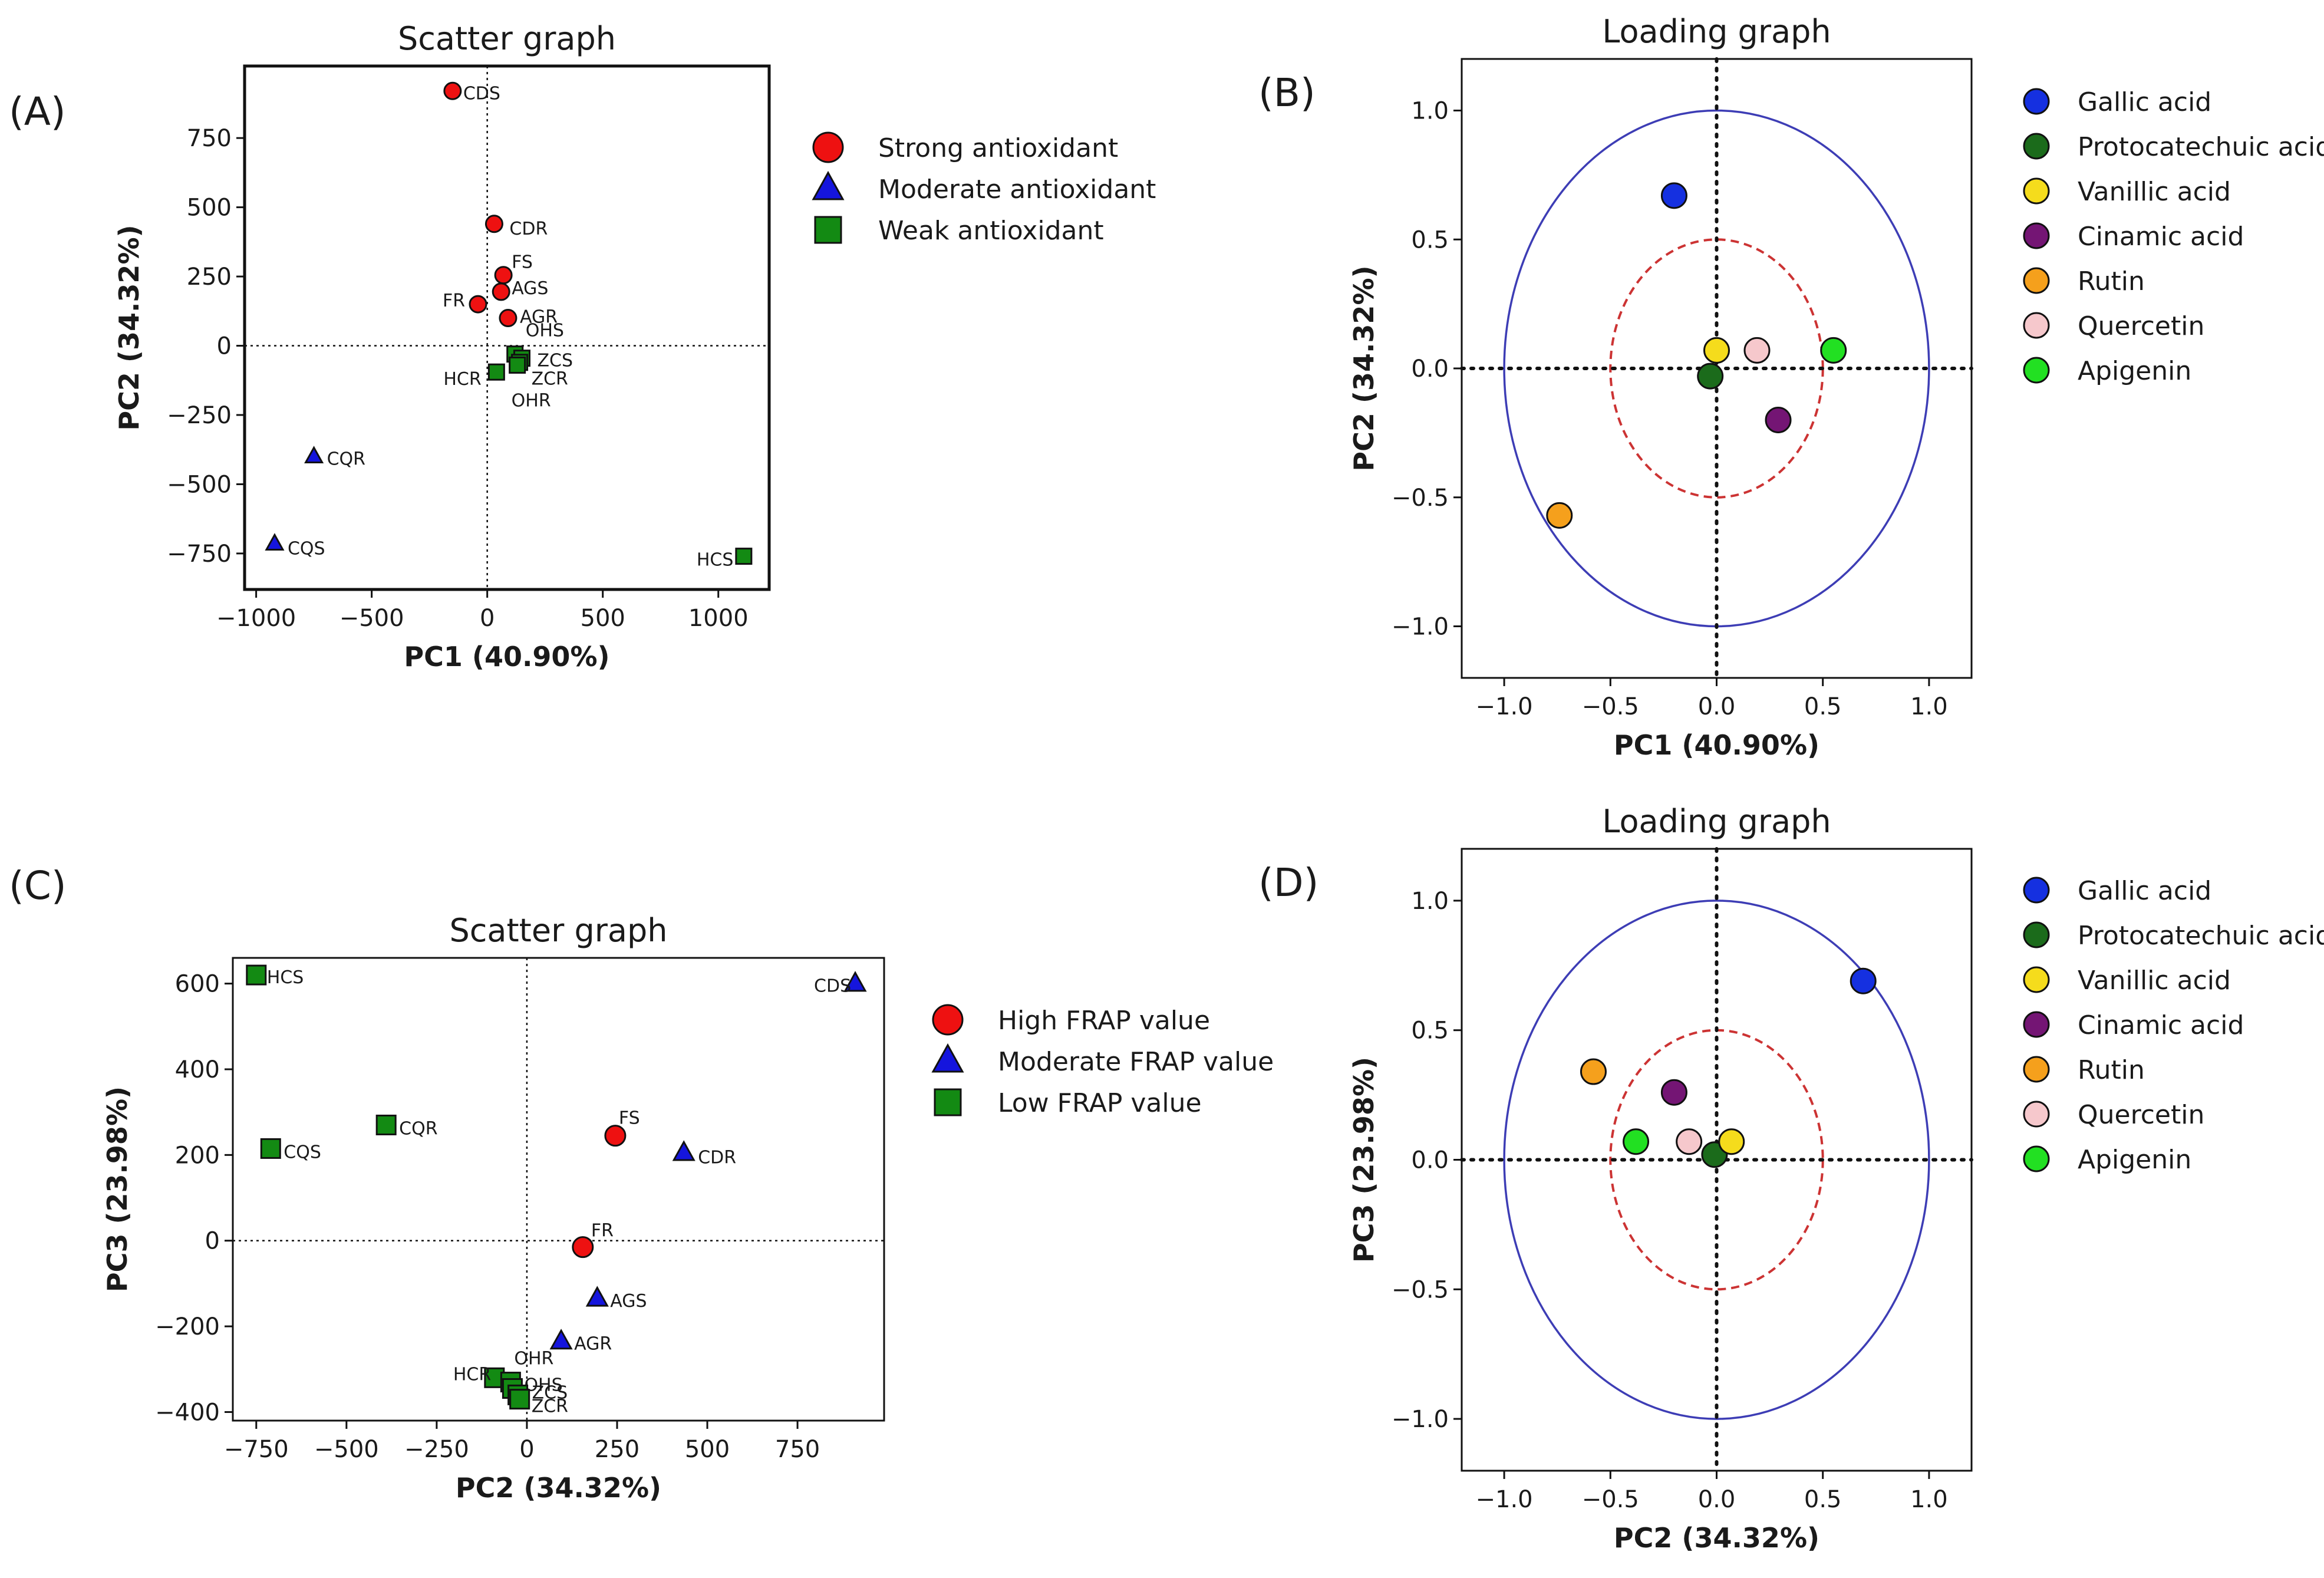 Image resolution: width=2324 pixels, height=1578 pixels. I want to click on legend-label: Weak antioxidant, so click(991, 231).